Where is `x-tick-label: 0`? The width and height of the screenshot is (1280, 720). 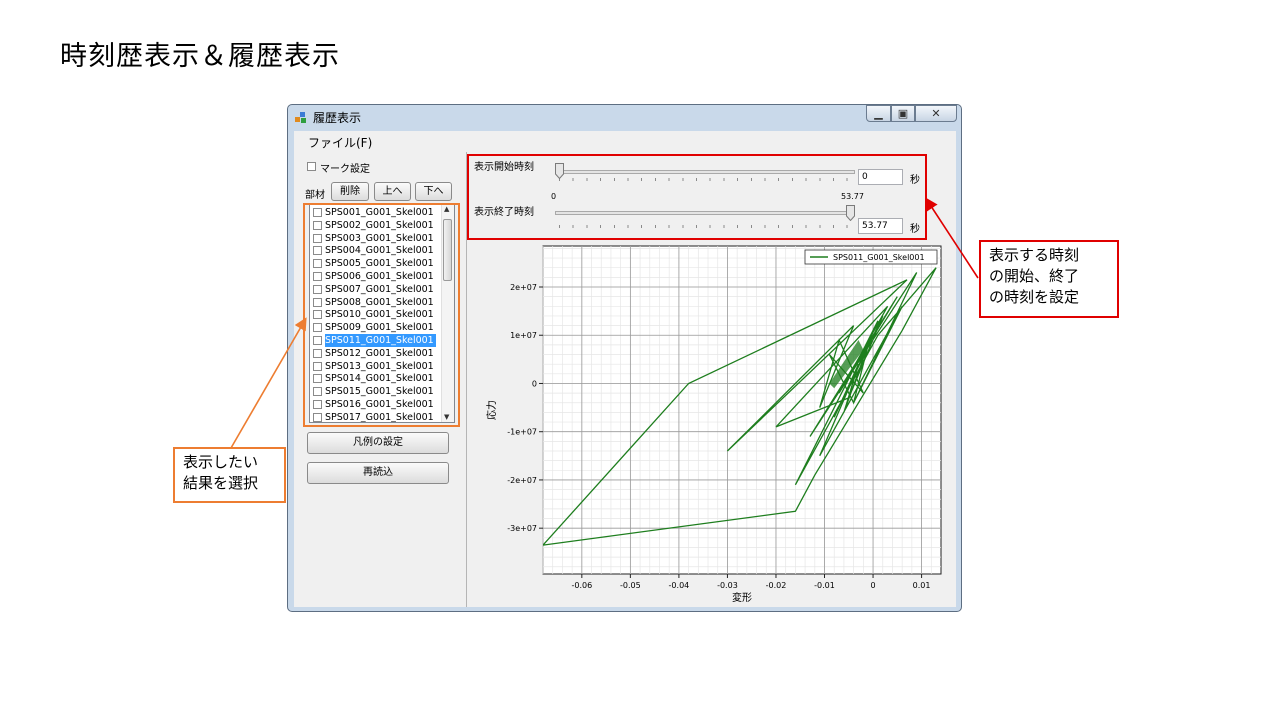 x-tick-label: 0 is located at coordinates (873, 585).